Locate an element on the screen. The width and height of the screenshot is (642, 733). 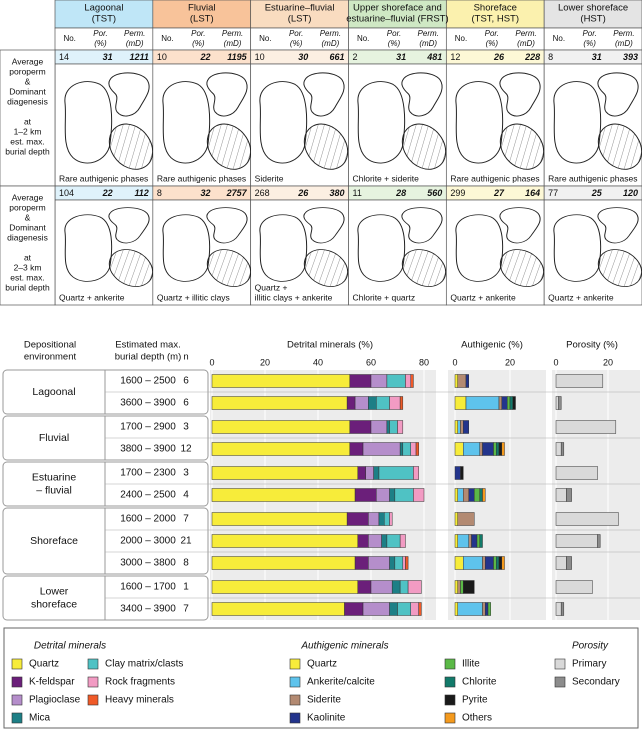
legend-label: Others is located at coordinates (477, 718).